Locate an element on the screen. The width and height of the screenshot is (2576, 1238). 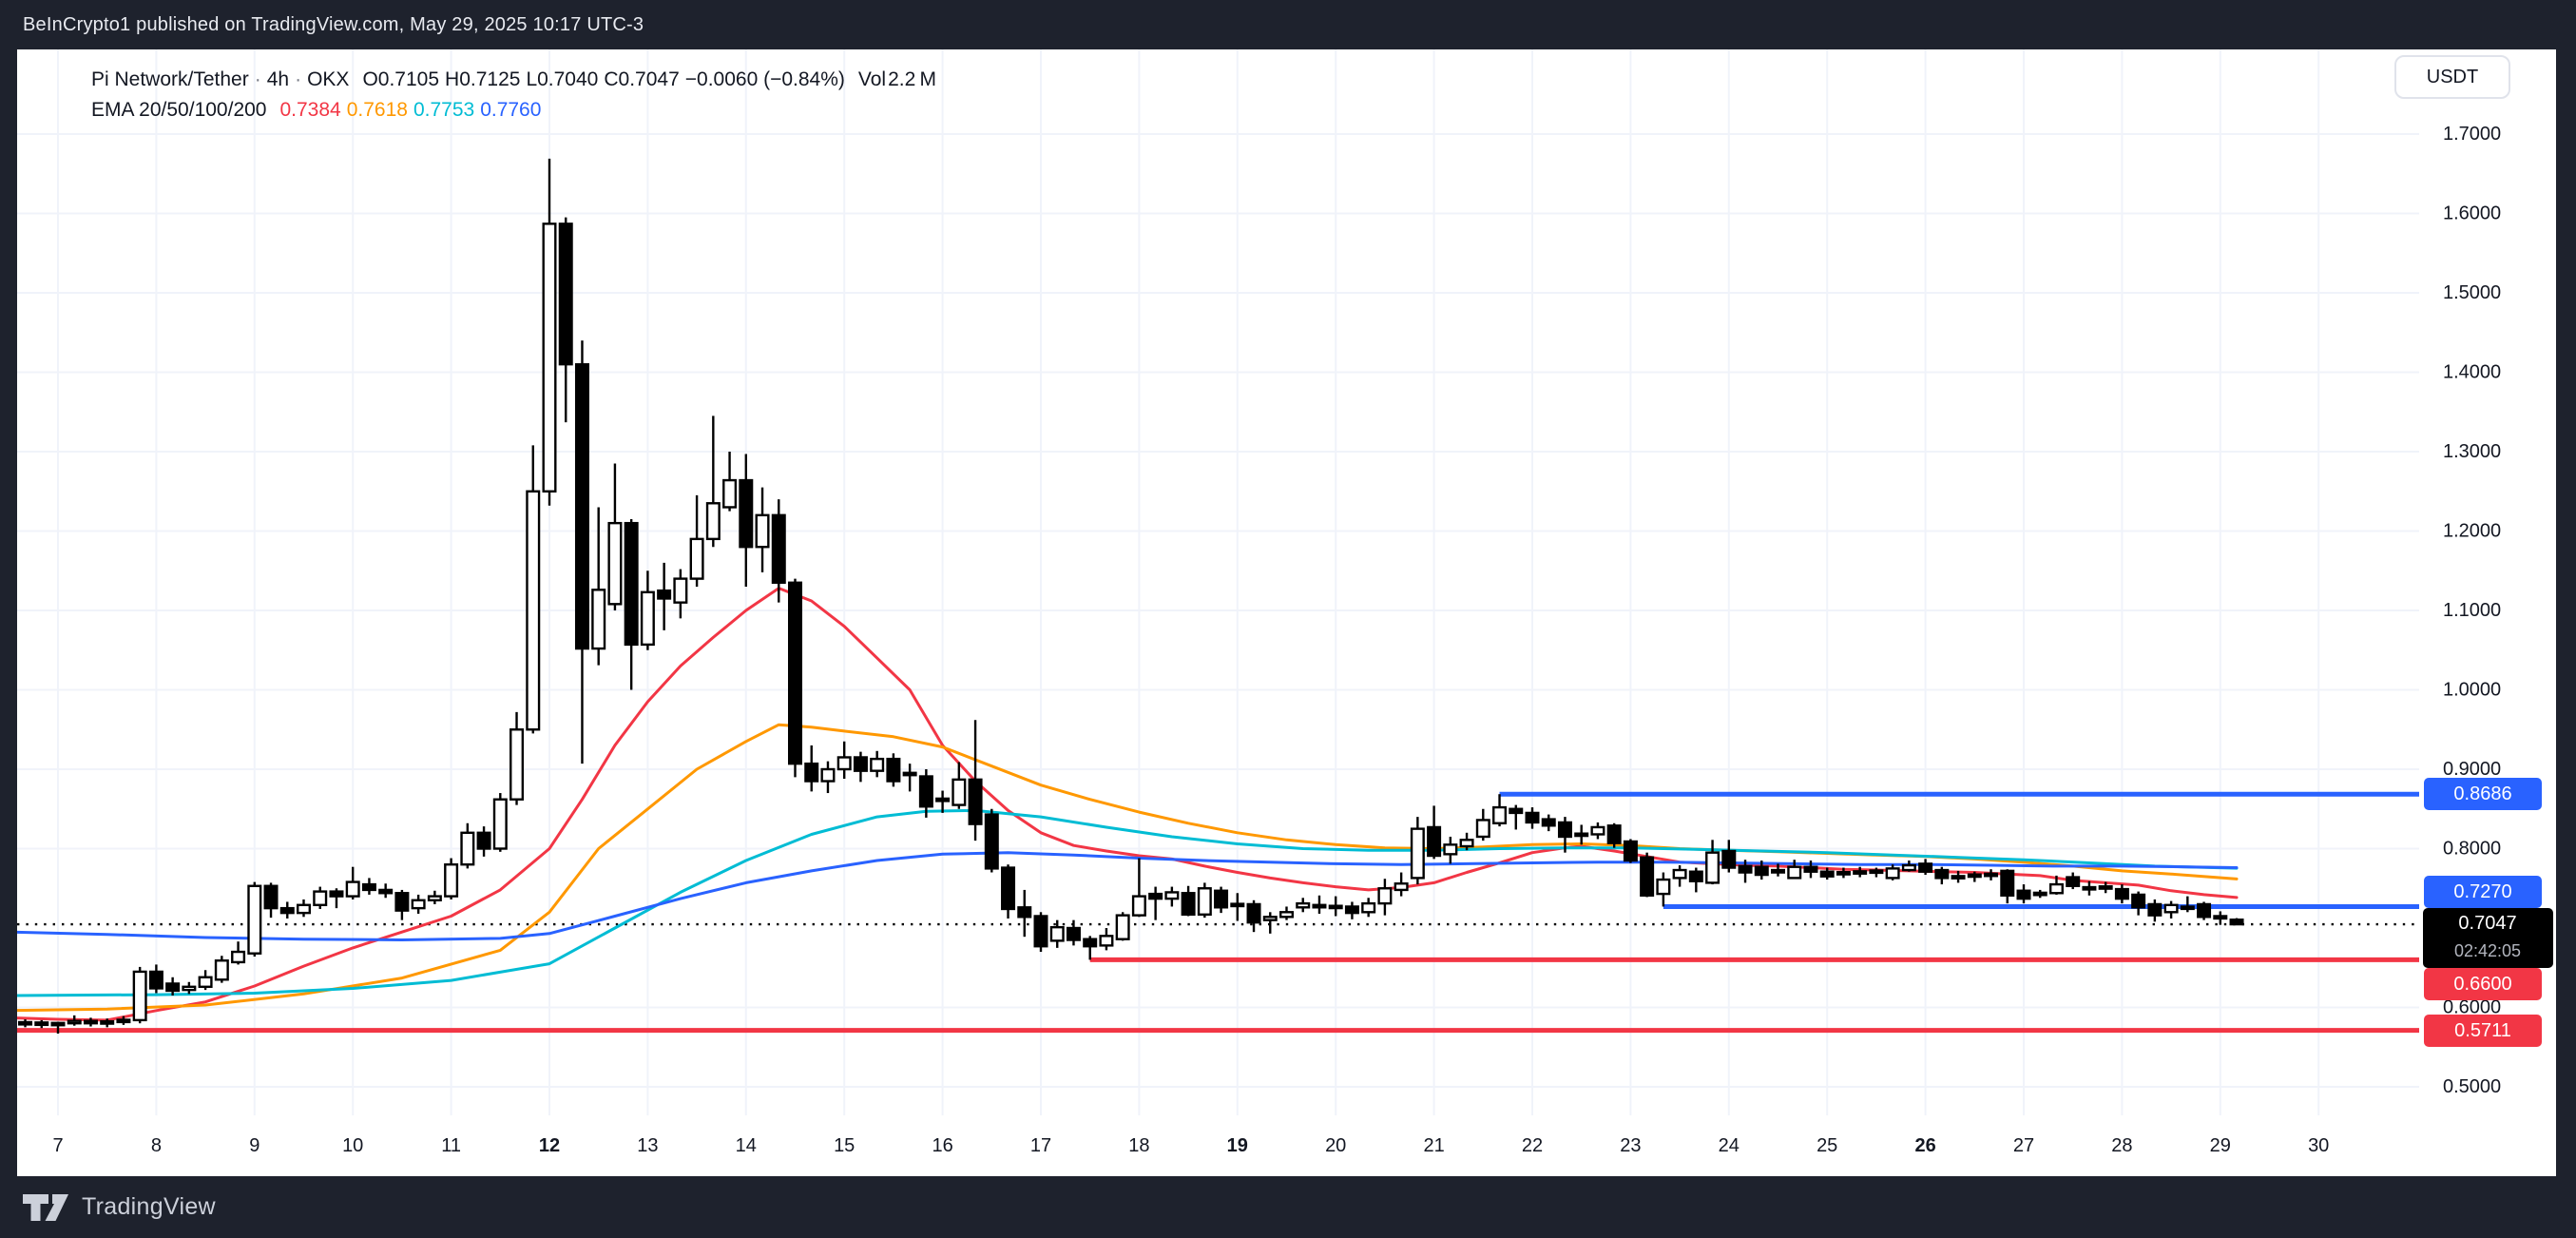
legend-ema-value-4: 0.7760 is located at coordinates (511, 110).